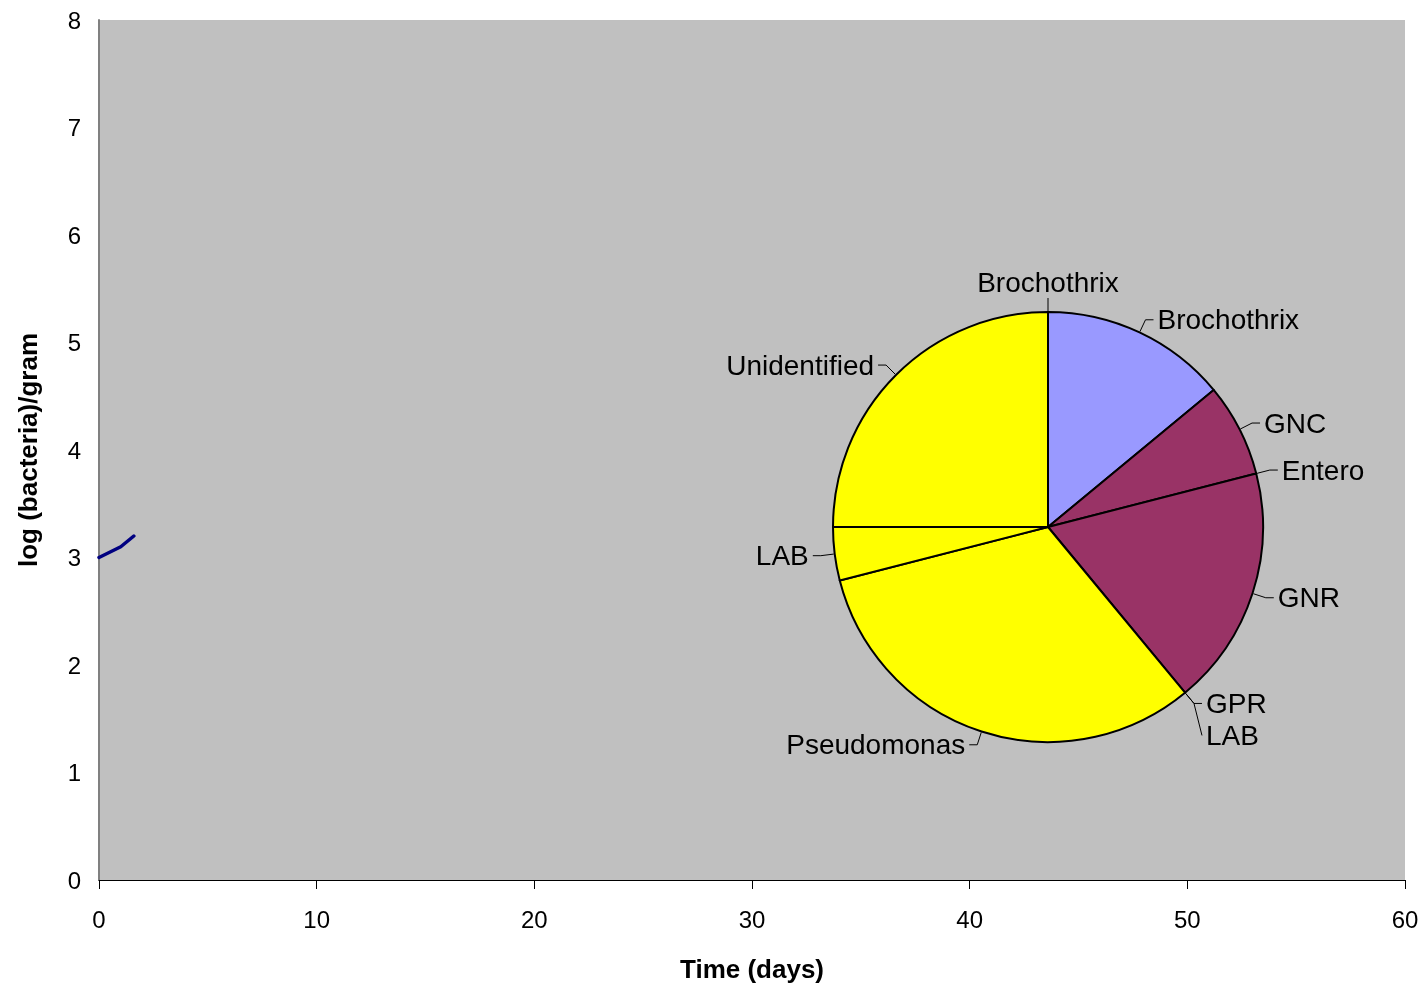  I want to click on y-tick-label: 8, so click(74, 20).